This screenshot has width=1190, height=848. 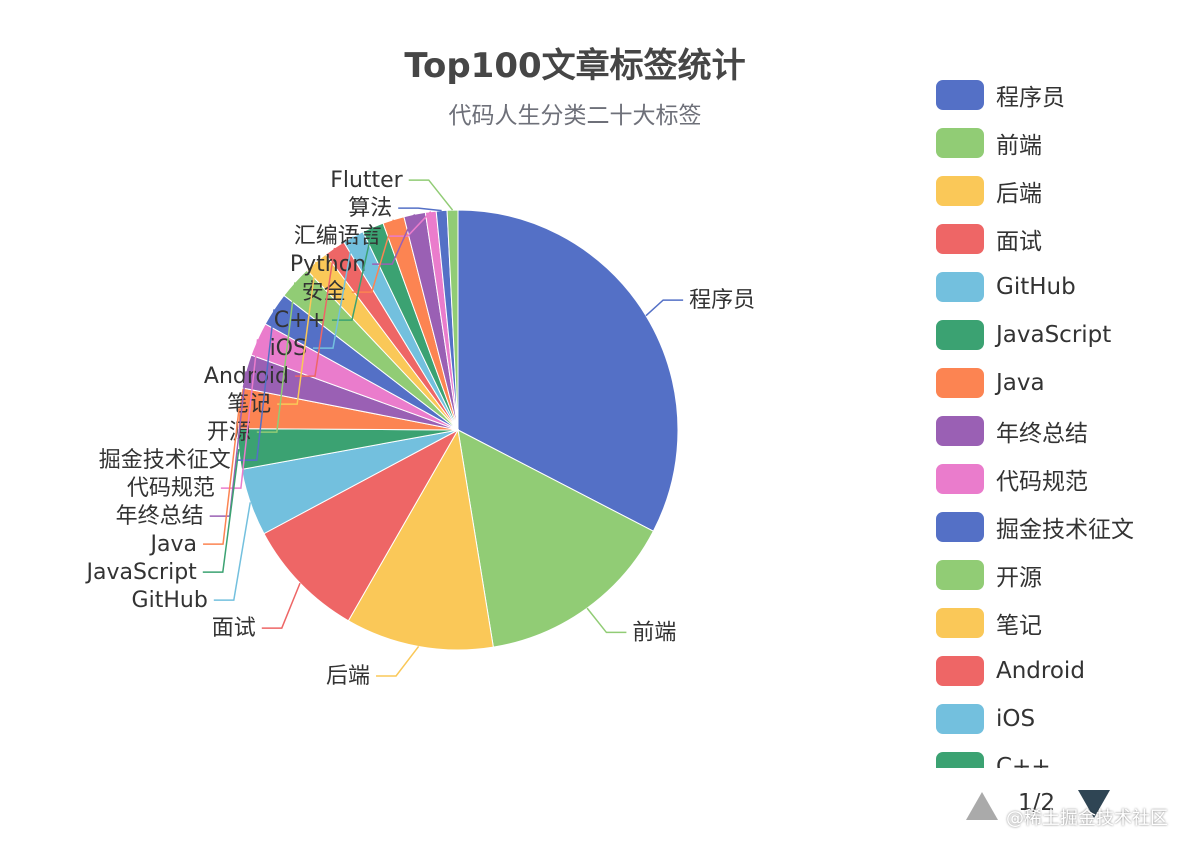 What do you see at coordinates (1019, 578) in the screenshot?
I see `legend-label: 开源` at bounding box center [1019, 578].